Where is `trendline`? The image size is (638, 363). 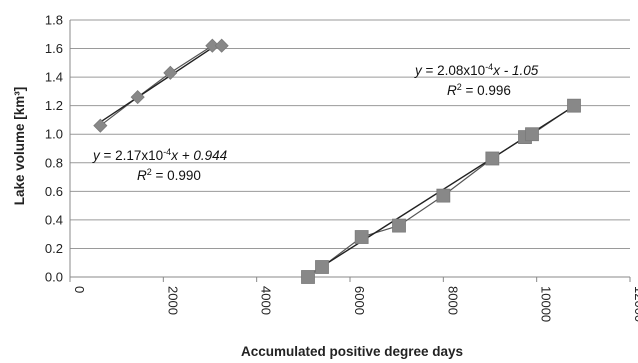 trendline is located at coordinates (161, 81).